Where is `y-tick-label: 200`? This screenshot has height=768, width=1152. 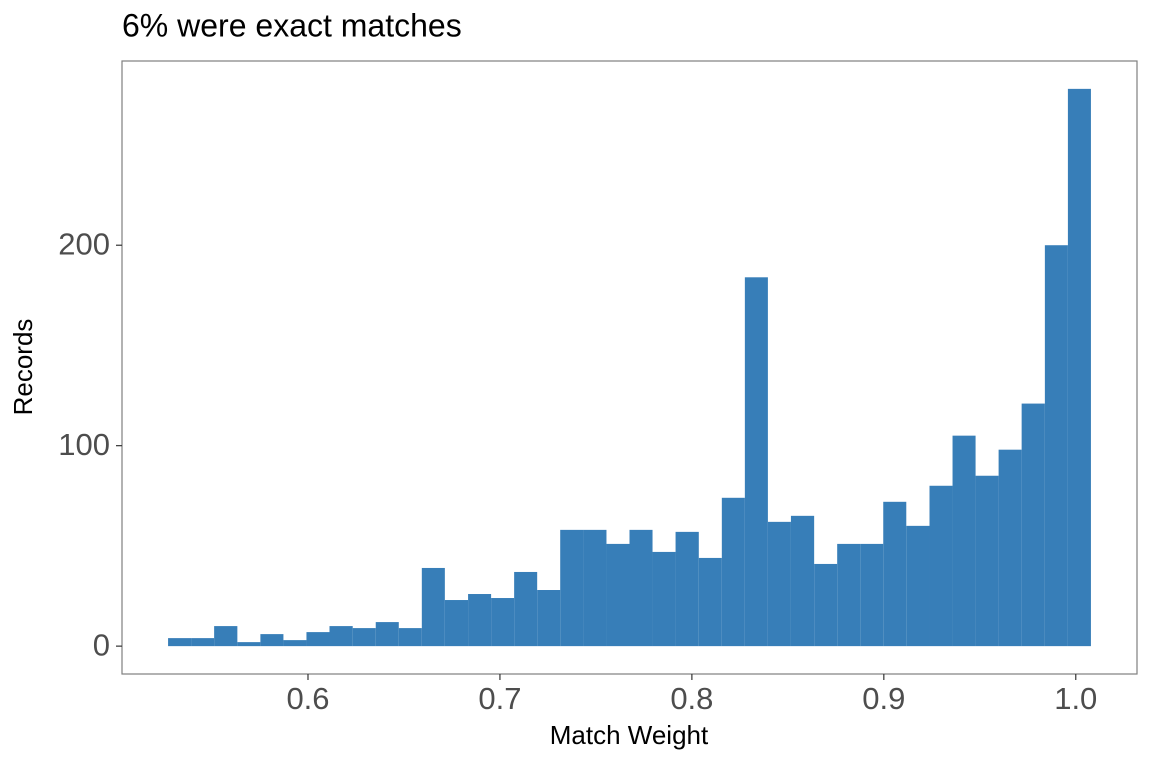 y-tick-label: 200 is located at coordinates (84, 243).